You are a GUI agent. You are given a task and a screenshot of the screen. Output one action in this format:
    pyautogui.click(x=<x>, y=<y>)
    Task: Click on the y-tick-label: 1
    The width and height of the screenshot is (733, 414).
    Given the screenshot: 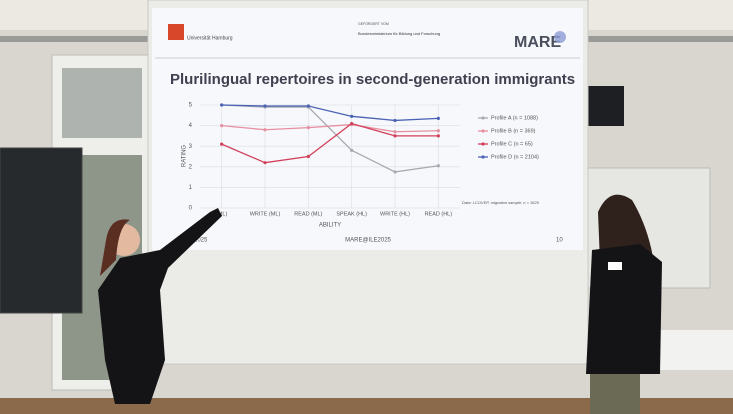 What is the action you would take?
    pyautogui.click(x=191, y=188)
    